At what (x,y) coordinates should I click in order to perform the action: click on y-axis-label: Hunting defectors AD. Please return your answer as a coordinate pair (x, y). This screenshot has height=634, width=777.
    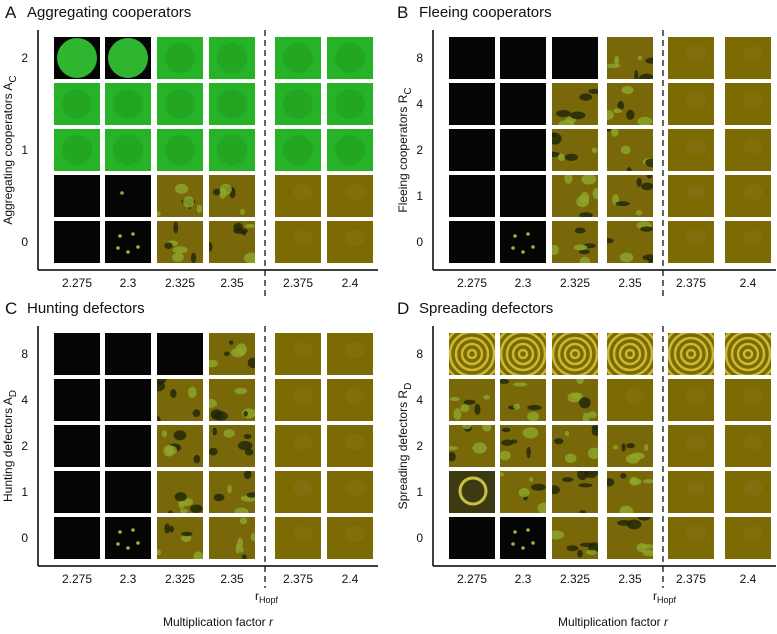
    Looking at the image, I should click on (10, 446).